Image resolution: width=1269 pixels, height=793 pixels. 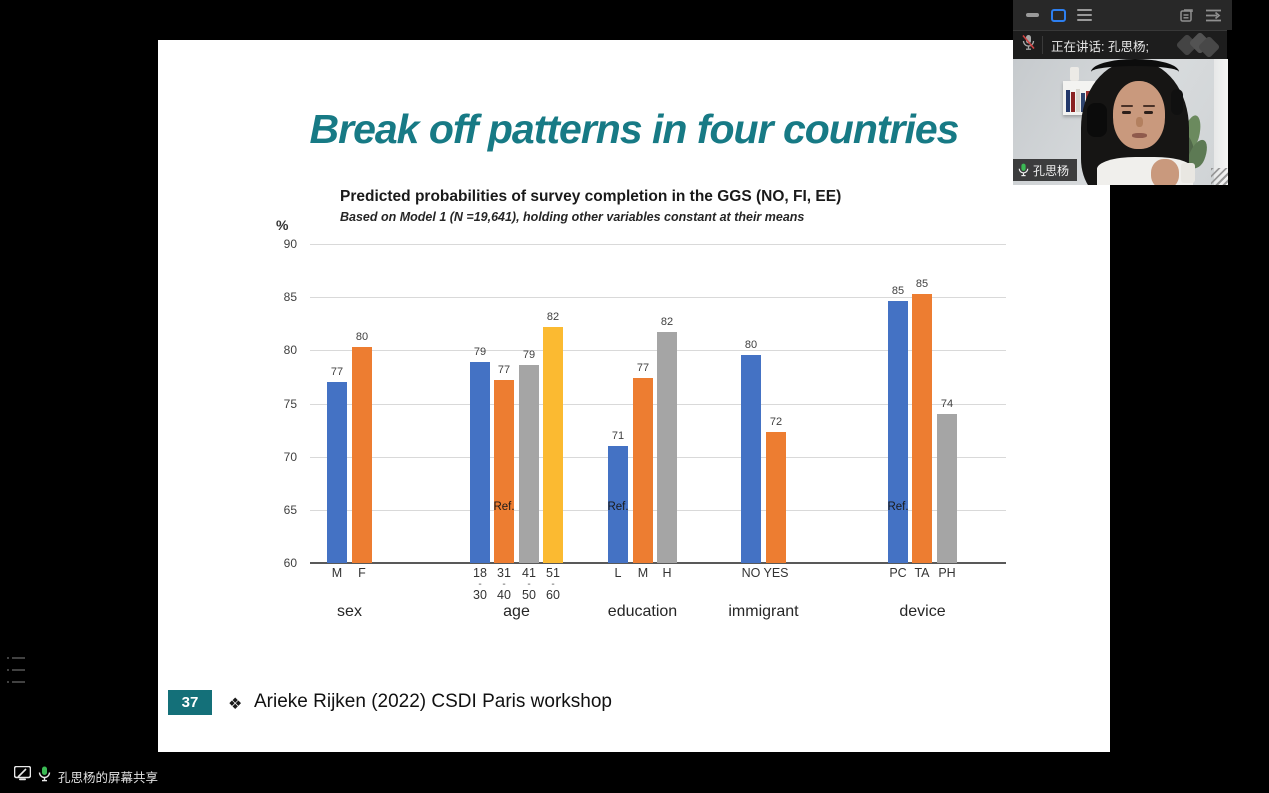 I want to click on minimize-button, so click(x=1032, y=15).